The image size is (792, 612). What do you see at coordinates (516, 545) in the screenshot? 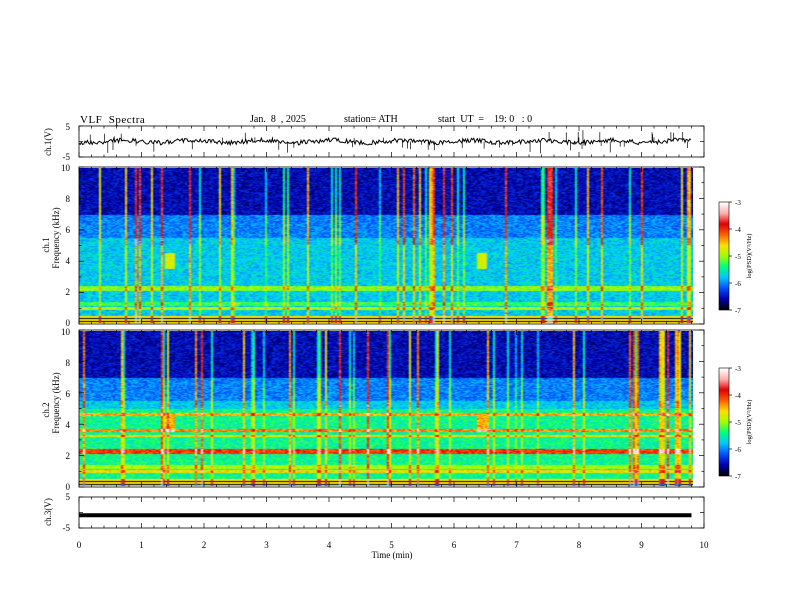
I see `xtick-7: 7` at bounding box center [516, 545].